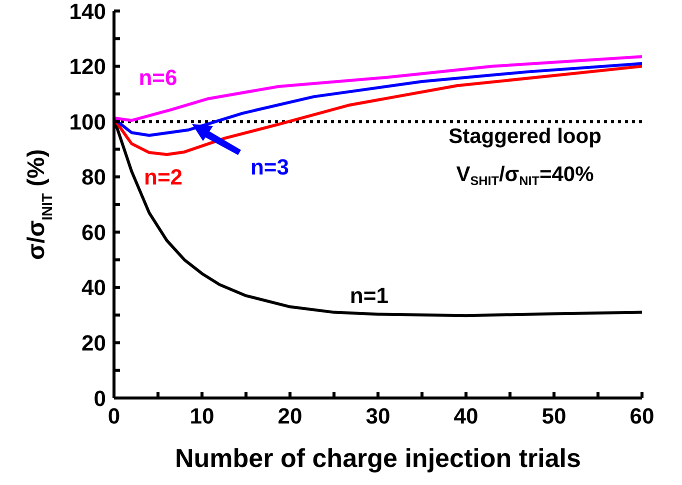 The height and width of the screenshot is (485, 682). I want to click on y-tick-label: 40, so click(94, 287).